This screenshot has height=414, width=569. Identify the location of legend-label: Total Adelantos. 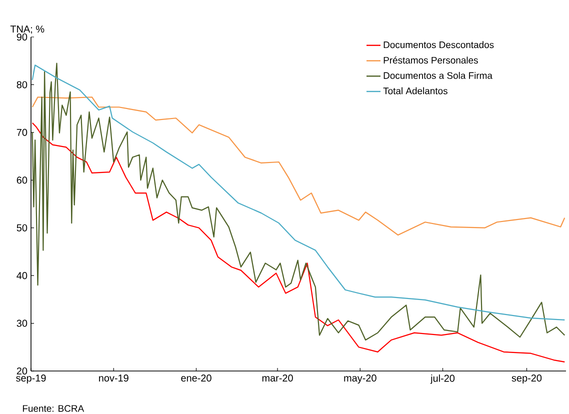
(415, 90).